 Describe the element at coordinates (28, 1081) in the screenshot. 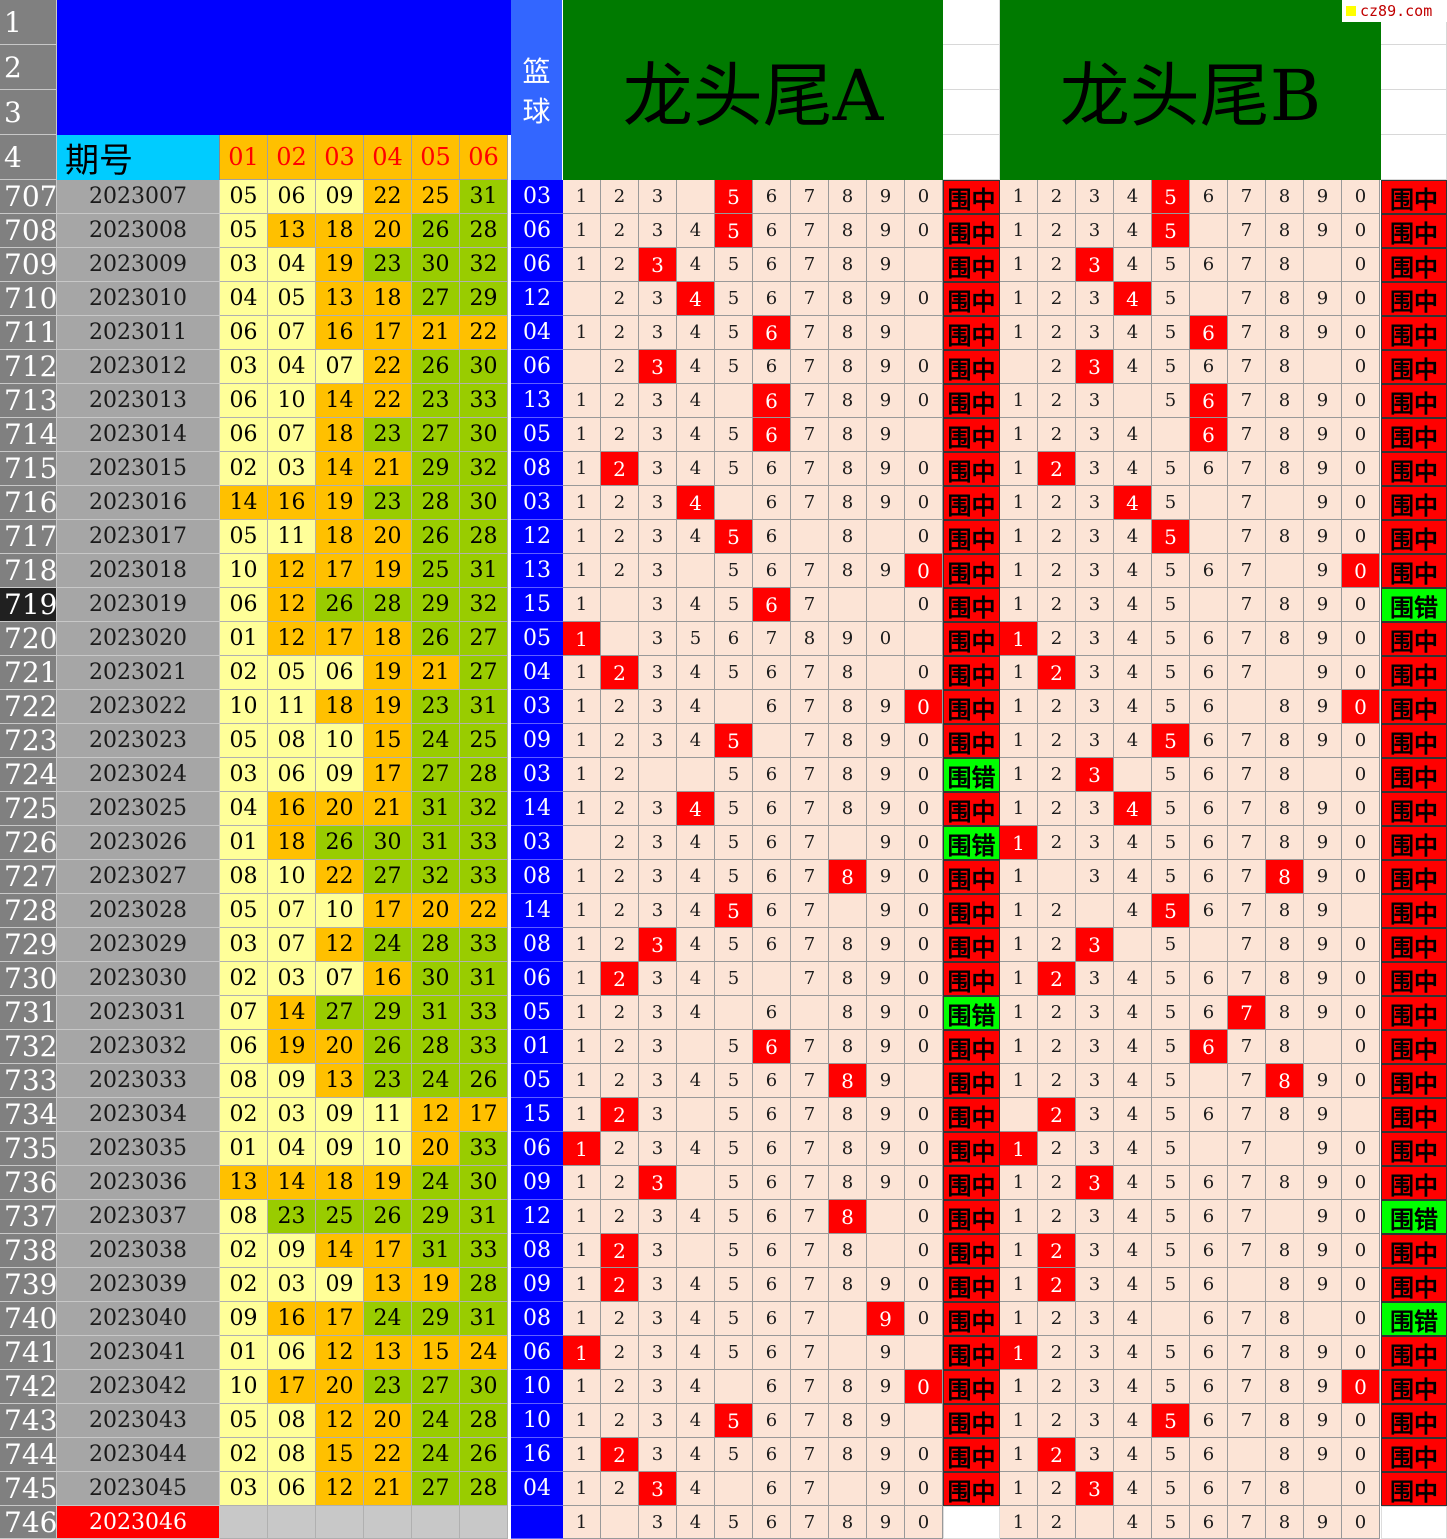

I see `row-number: 733` at that location.